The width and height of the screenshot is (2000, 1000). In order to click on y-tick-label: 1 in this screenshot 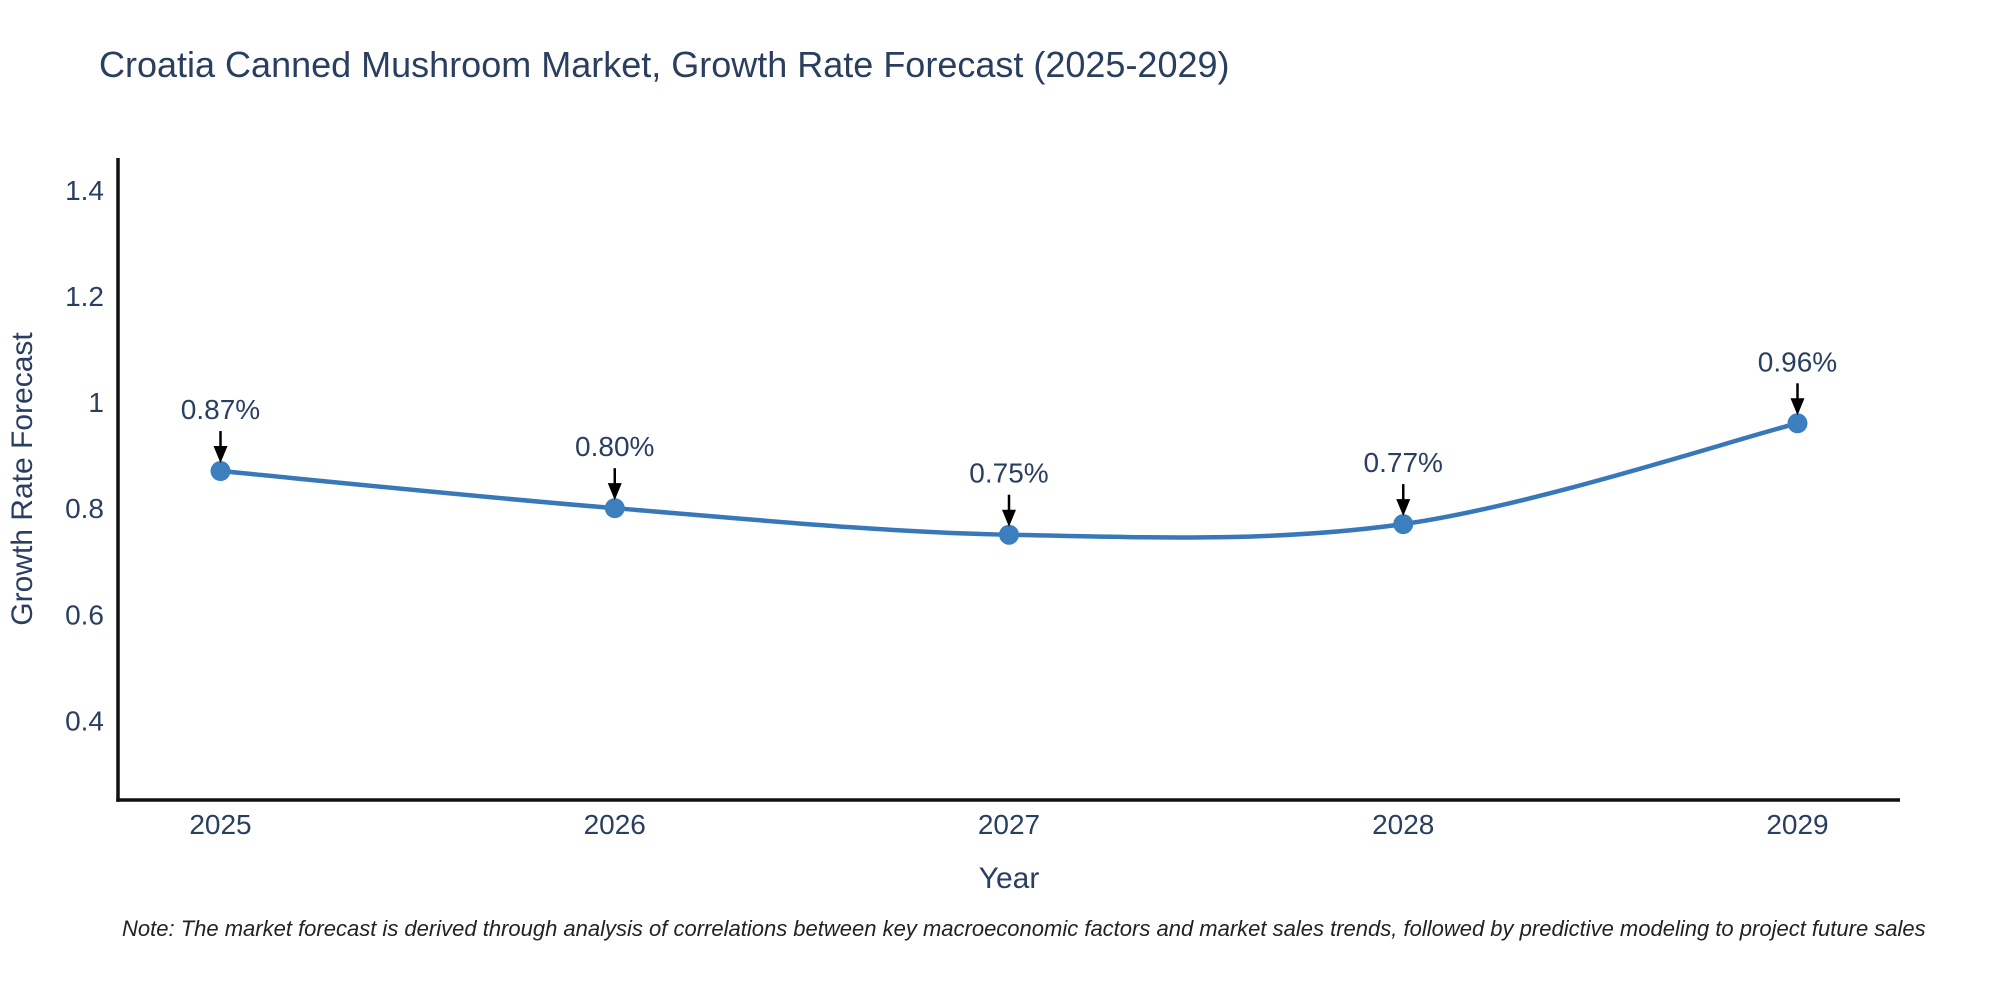, I will do `click(96, 402)`.